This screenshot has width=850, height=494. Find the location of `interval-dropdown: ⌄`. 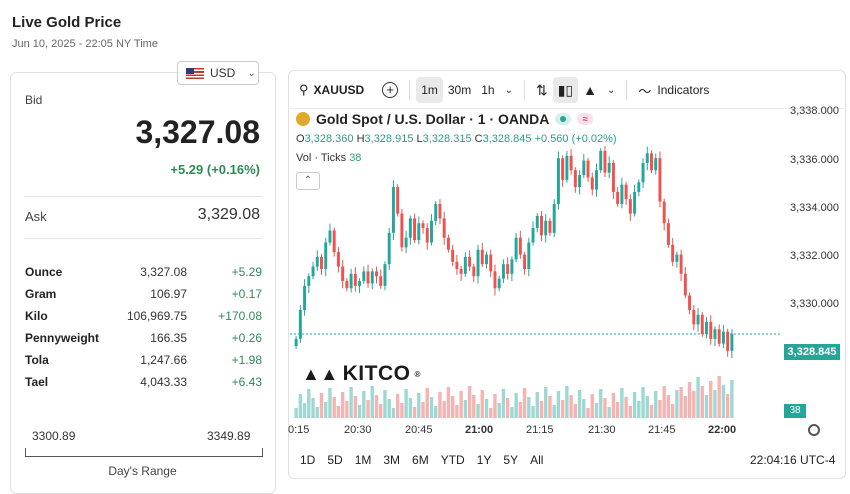

interval-dropdown: ⌄ is located at coordinates (509, 90).